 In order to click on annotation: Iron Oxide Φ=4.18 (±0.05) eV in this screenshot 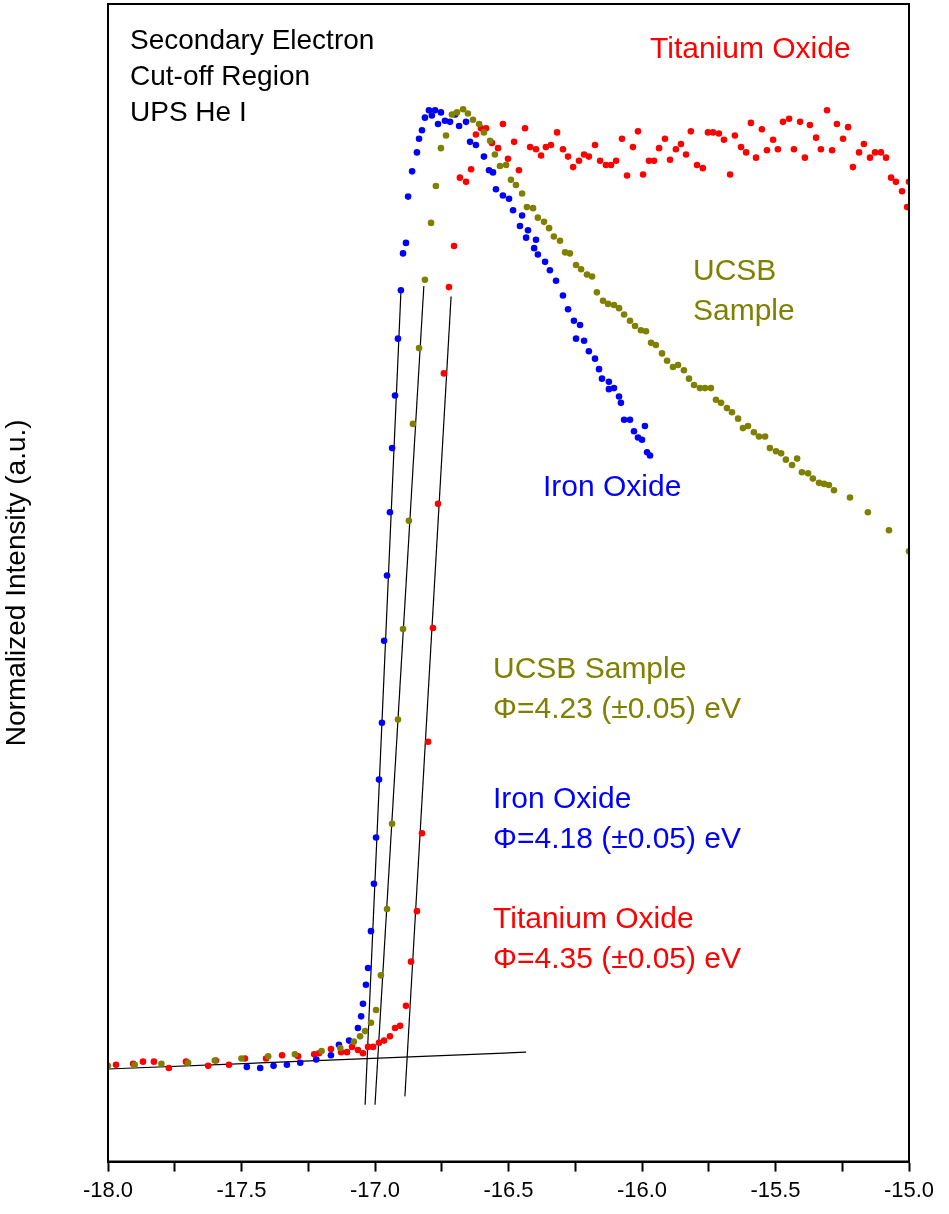, I will do `click(617, 818)`.